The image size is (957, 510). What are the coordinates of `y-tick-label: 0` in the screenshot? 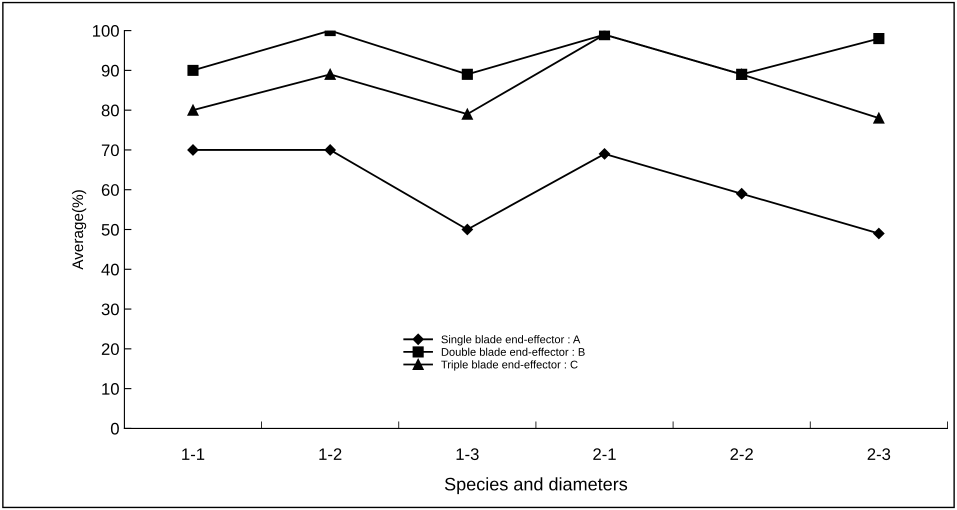 It's located at (114, 428).